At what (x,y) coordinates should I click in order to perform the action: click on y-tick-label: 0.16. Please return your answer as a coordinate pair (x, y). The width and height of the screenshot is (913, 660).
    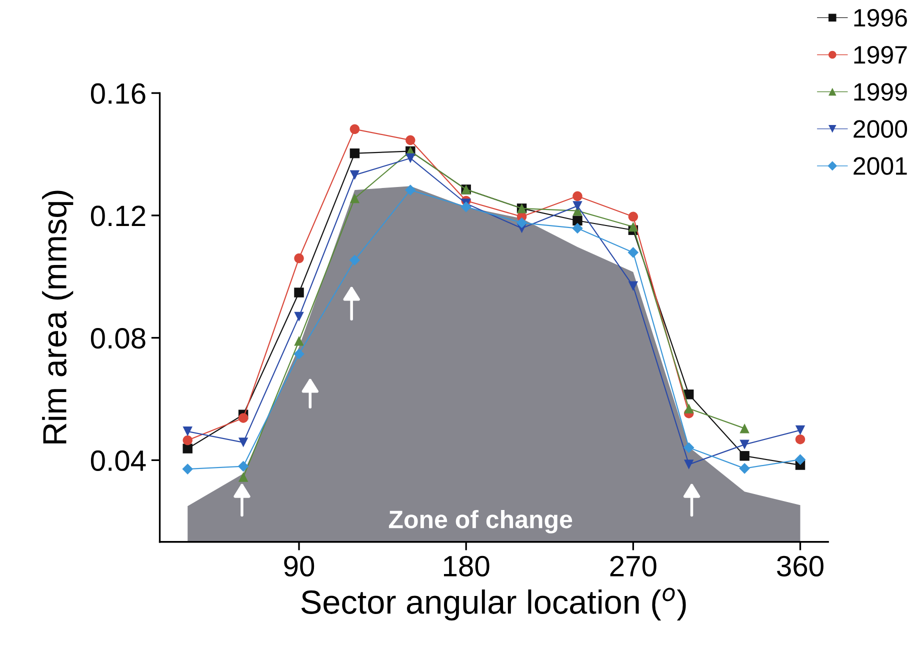
    Looking at the image, I should click on (118, 93).